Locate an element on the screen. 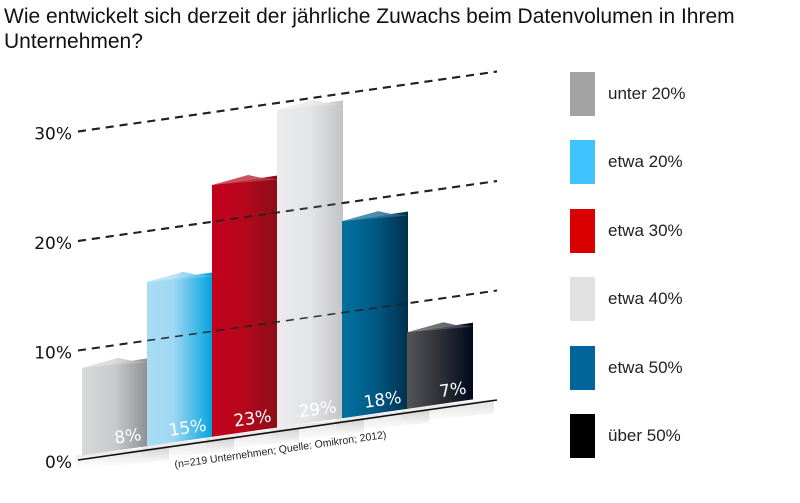 Image resolution: width=800 pixels, height=503 pixels. legend-label: unter 20% is located at coordinates (647, 93).